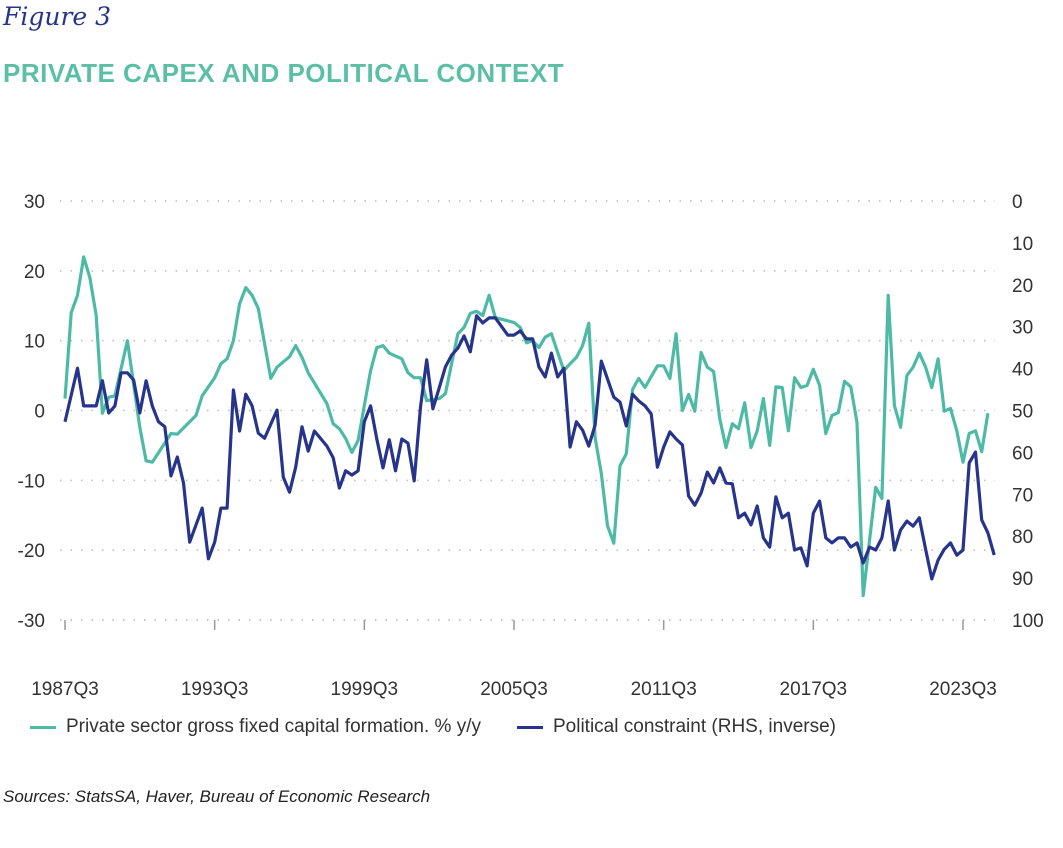  Describe the element at coordinates (1028, 621) in the screenshot. I see `y-right-tick-label: 100` at that location.